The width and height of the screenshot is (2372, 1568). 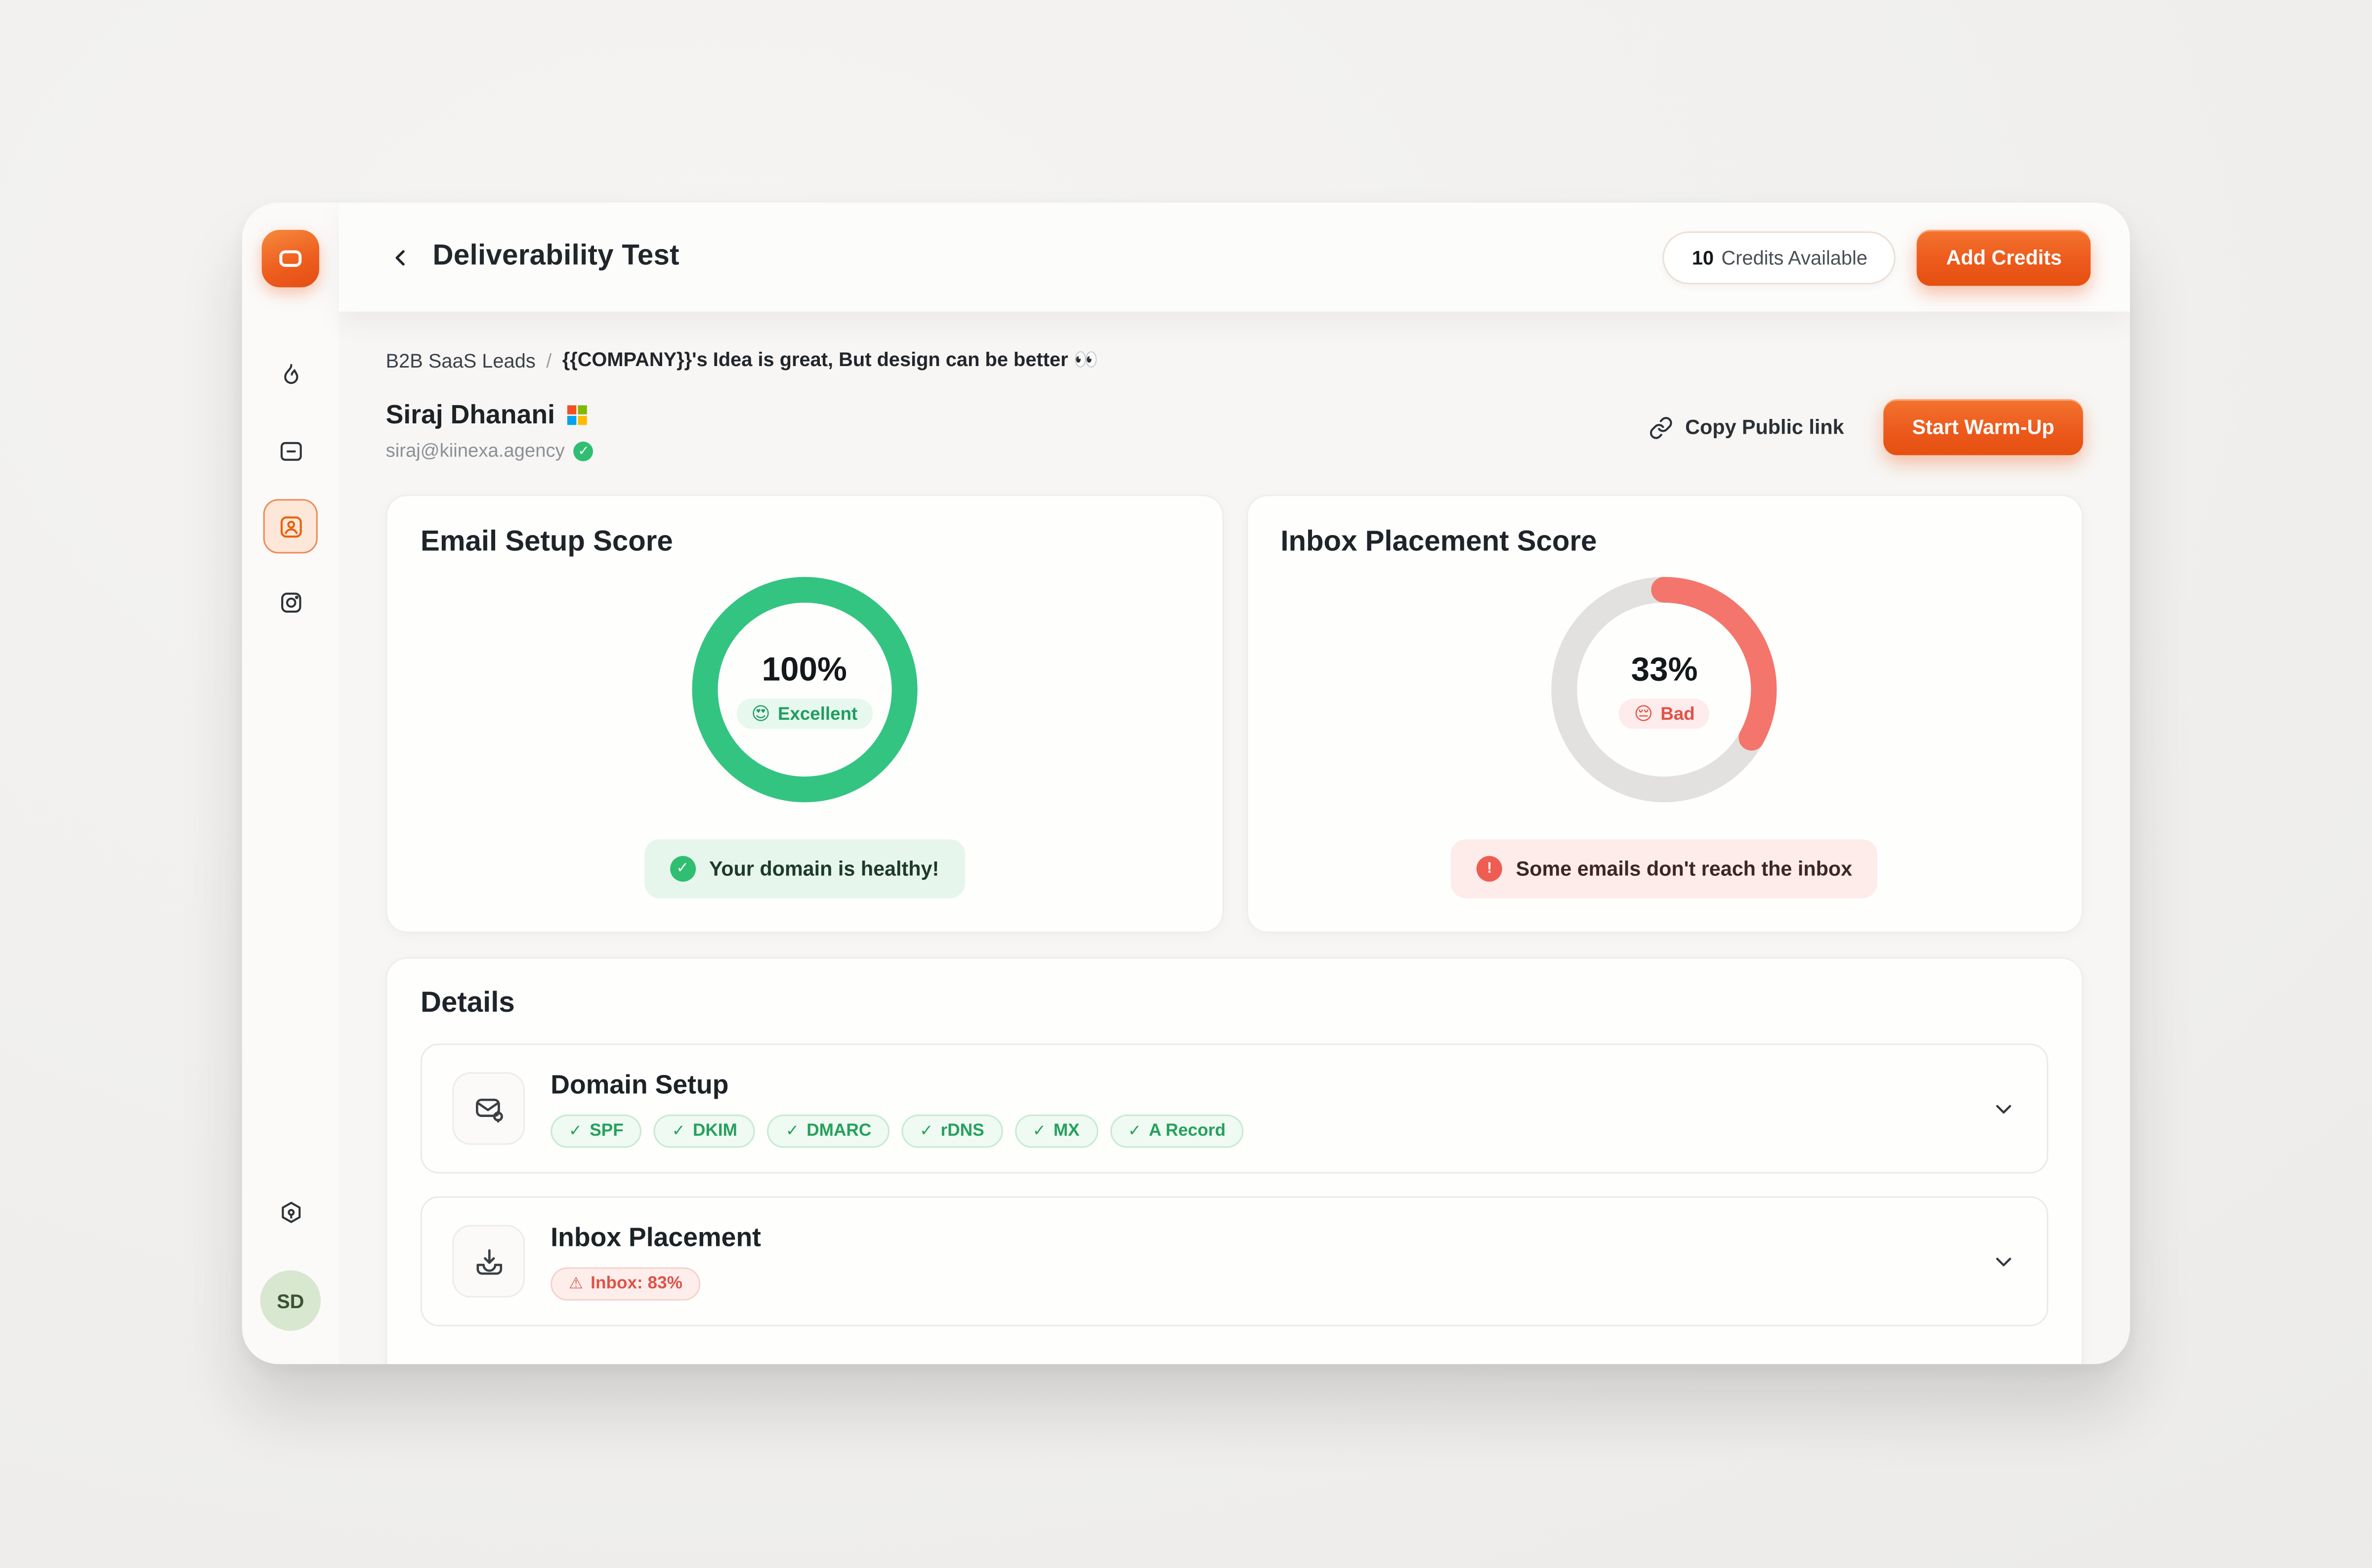 I want to click on sidebar-item-screenshots, so click(x=290, y=602).